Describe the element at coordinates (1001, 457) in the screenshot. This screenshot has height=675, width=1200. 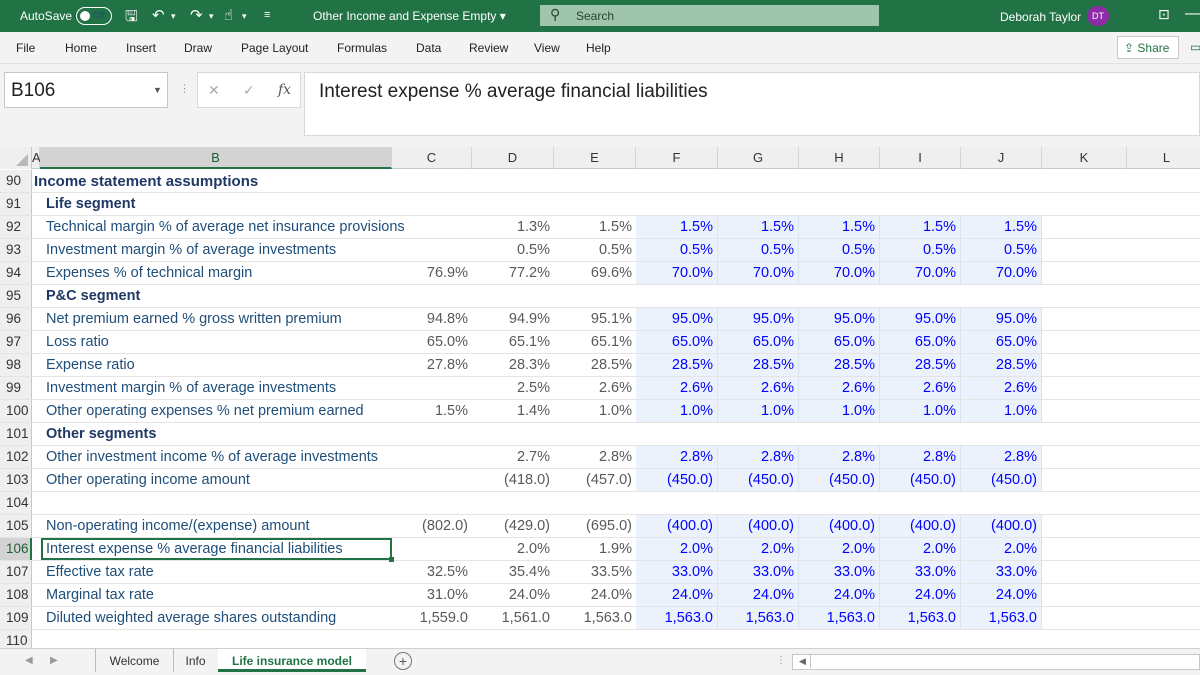
I see `value-cell: 2.8%` at that location.